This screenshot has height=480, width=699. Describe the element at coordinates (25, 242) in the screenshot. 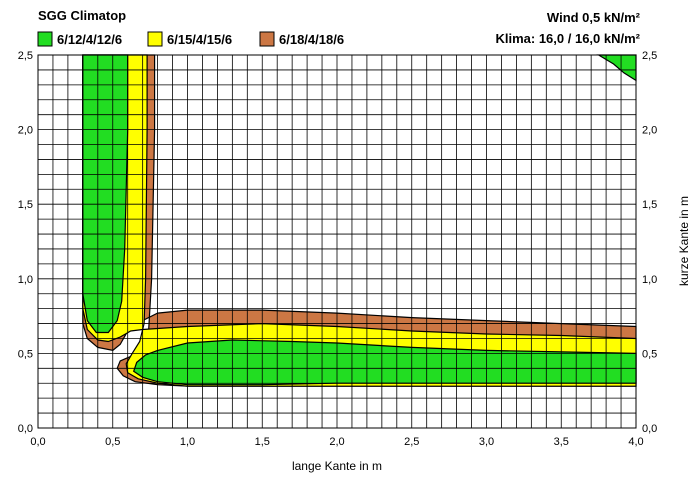

I see `y-tick-labels-left: 0,0 0,5 1,0 1,5 2,0 2,5` at that location.